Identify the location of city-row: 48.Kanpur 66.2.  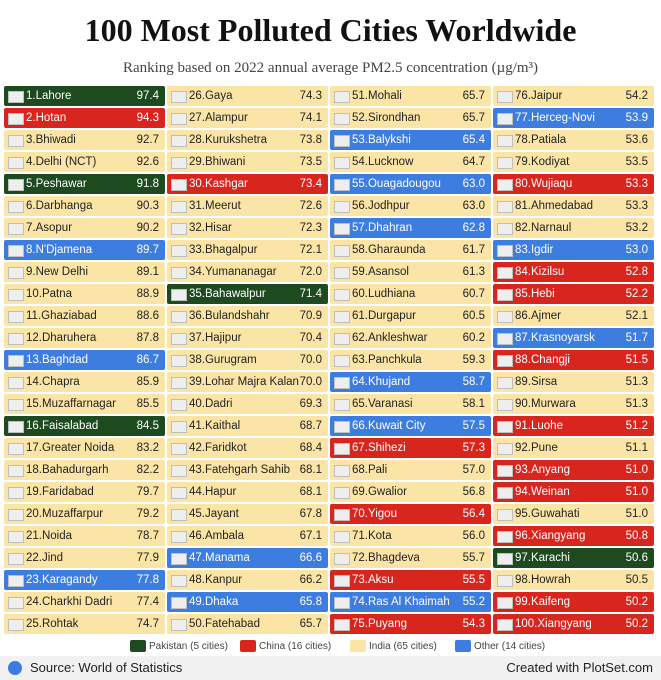
(247, 580).